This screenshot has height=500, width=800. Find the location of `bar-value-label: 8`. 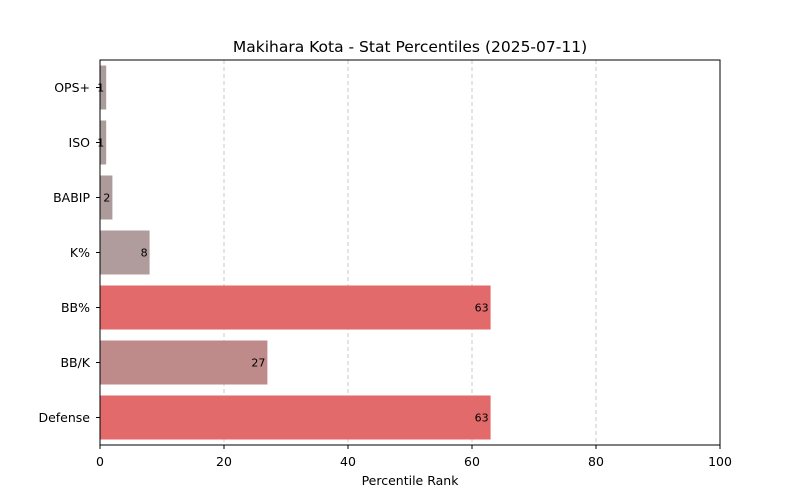

bar-value-label: 8 is located at coordinates (144, 253).